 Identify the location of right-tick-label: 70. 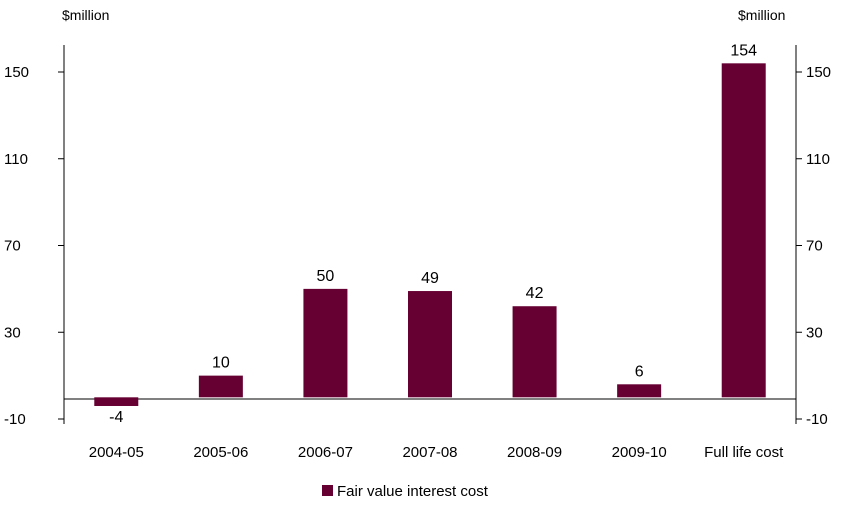
(814, 246).